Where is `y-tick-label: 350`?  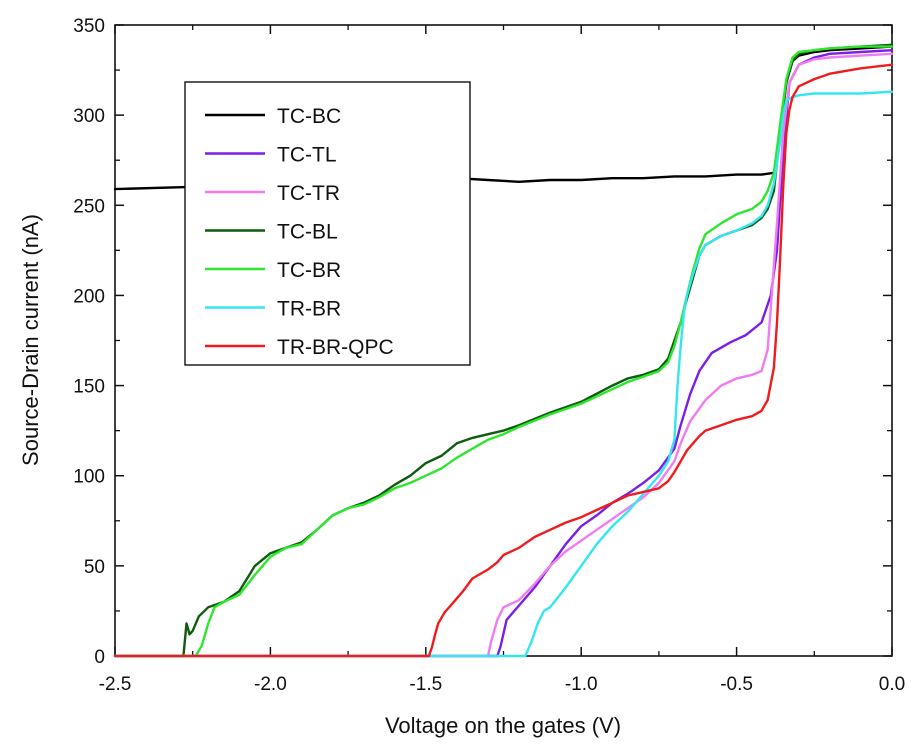 y-tick-label: 350 is located at coordinates (89, 26).